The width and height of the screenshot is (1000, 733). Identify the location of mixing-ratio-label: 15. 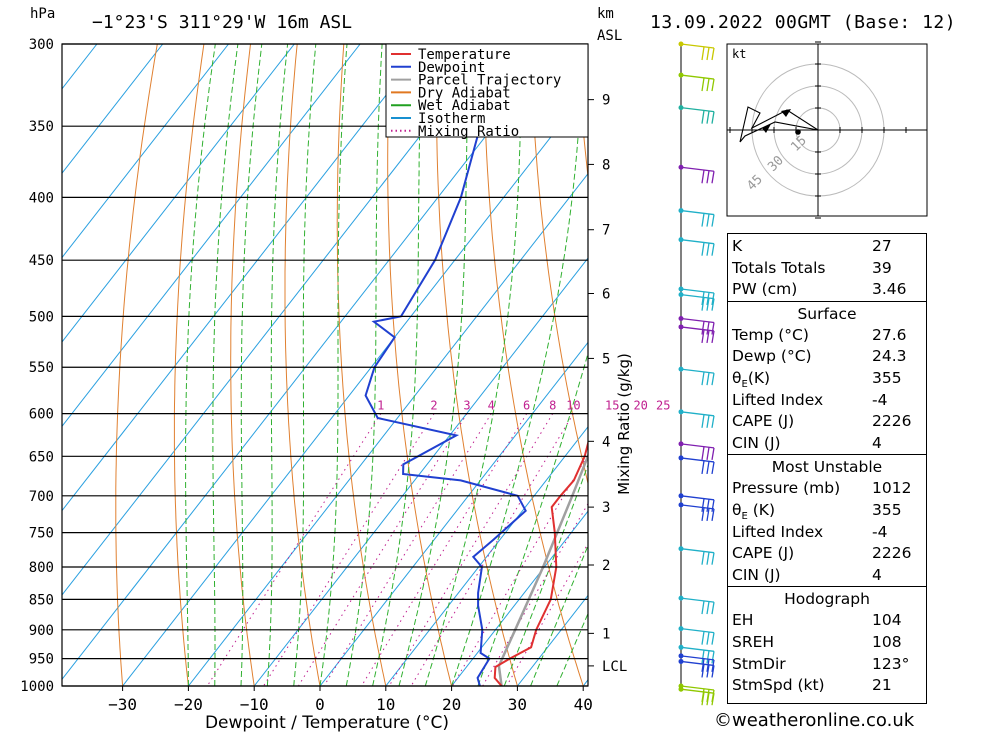
(612, 406).